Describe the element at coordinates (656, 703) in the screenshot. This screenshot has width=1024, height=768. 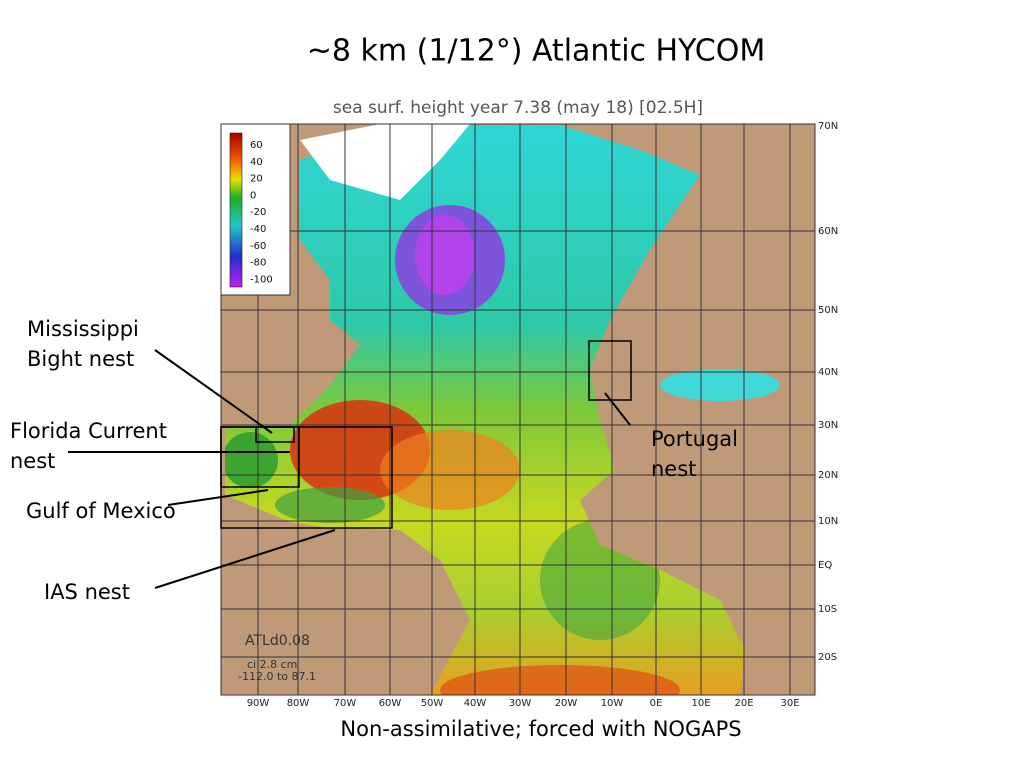
I see `lon-label: 0E` at that location.